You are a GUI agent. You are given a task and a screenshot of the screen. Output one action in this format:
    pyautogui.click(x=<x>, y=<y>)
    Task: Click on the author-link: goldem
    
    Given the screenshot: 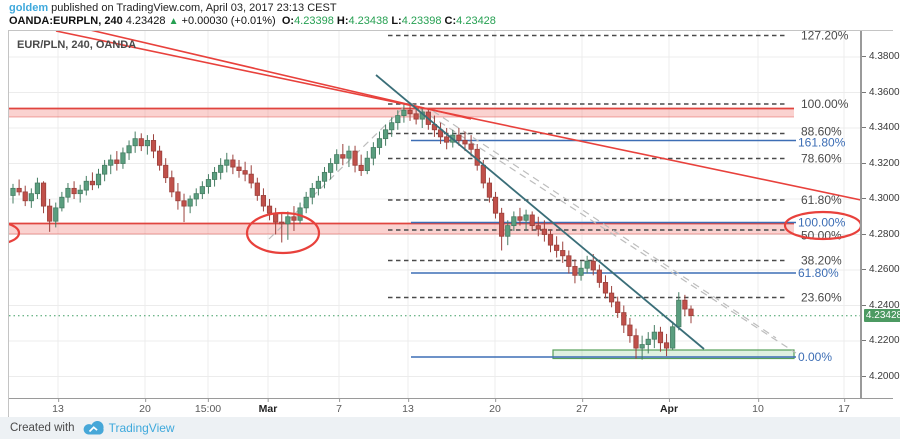 What is the action you would take?
    pyautogui.click(x=29, y=8)
    